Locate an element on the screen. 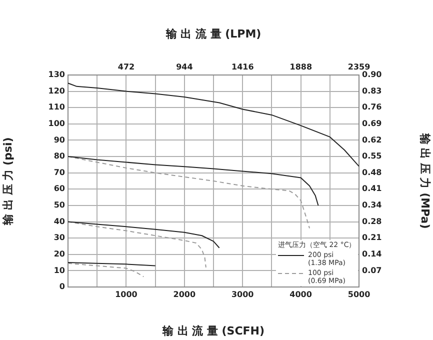 The width and height of the screenshot is (433, 340). y-tick-label: 10 is located at coordinates (60, 270).